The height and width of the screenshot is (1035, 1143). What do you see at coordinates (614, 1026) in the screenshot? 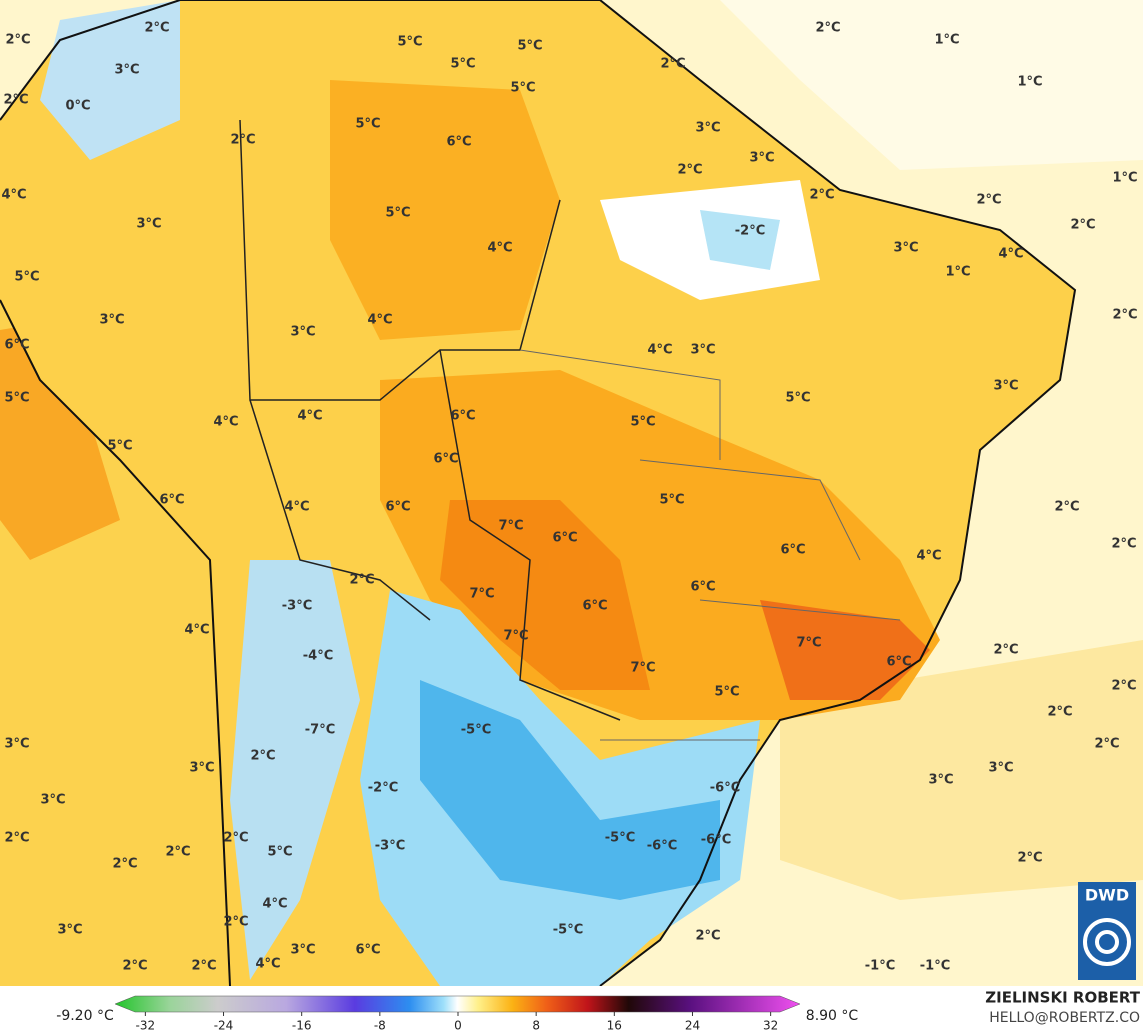
I see `colorbar-tick-label: 16` at bounding box center [614, 1026].